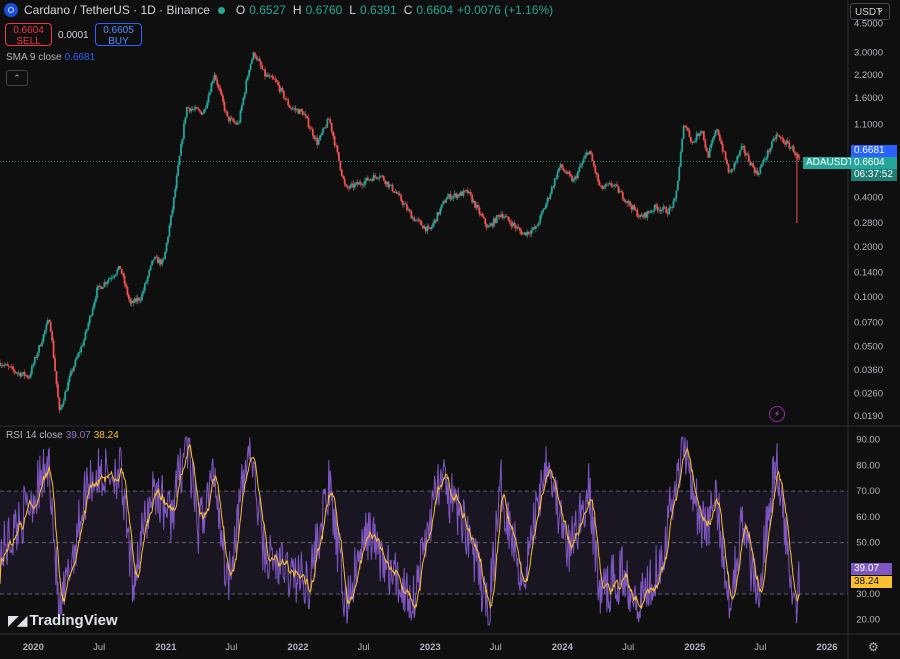 The image size is (900, 659). I want to click on lightning-icon: ⚡, so click(777, 414).